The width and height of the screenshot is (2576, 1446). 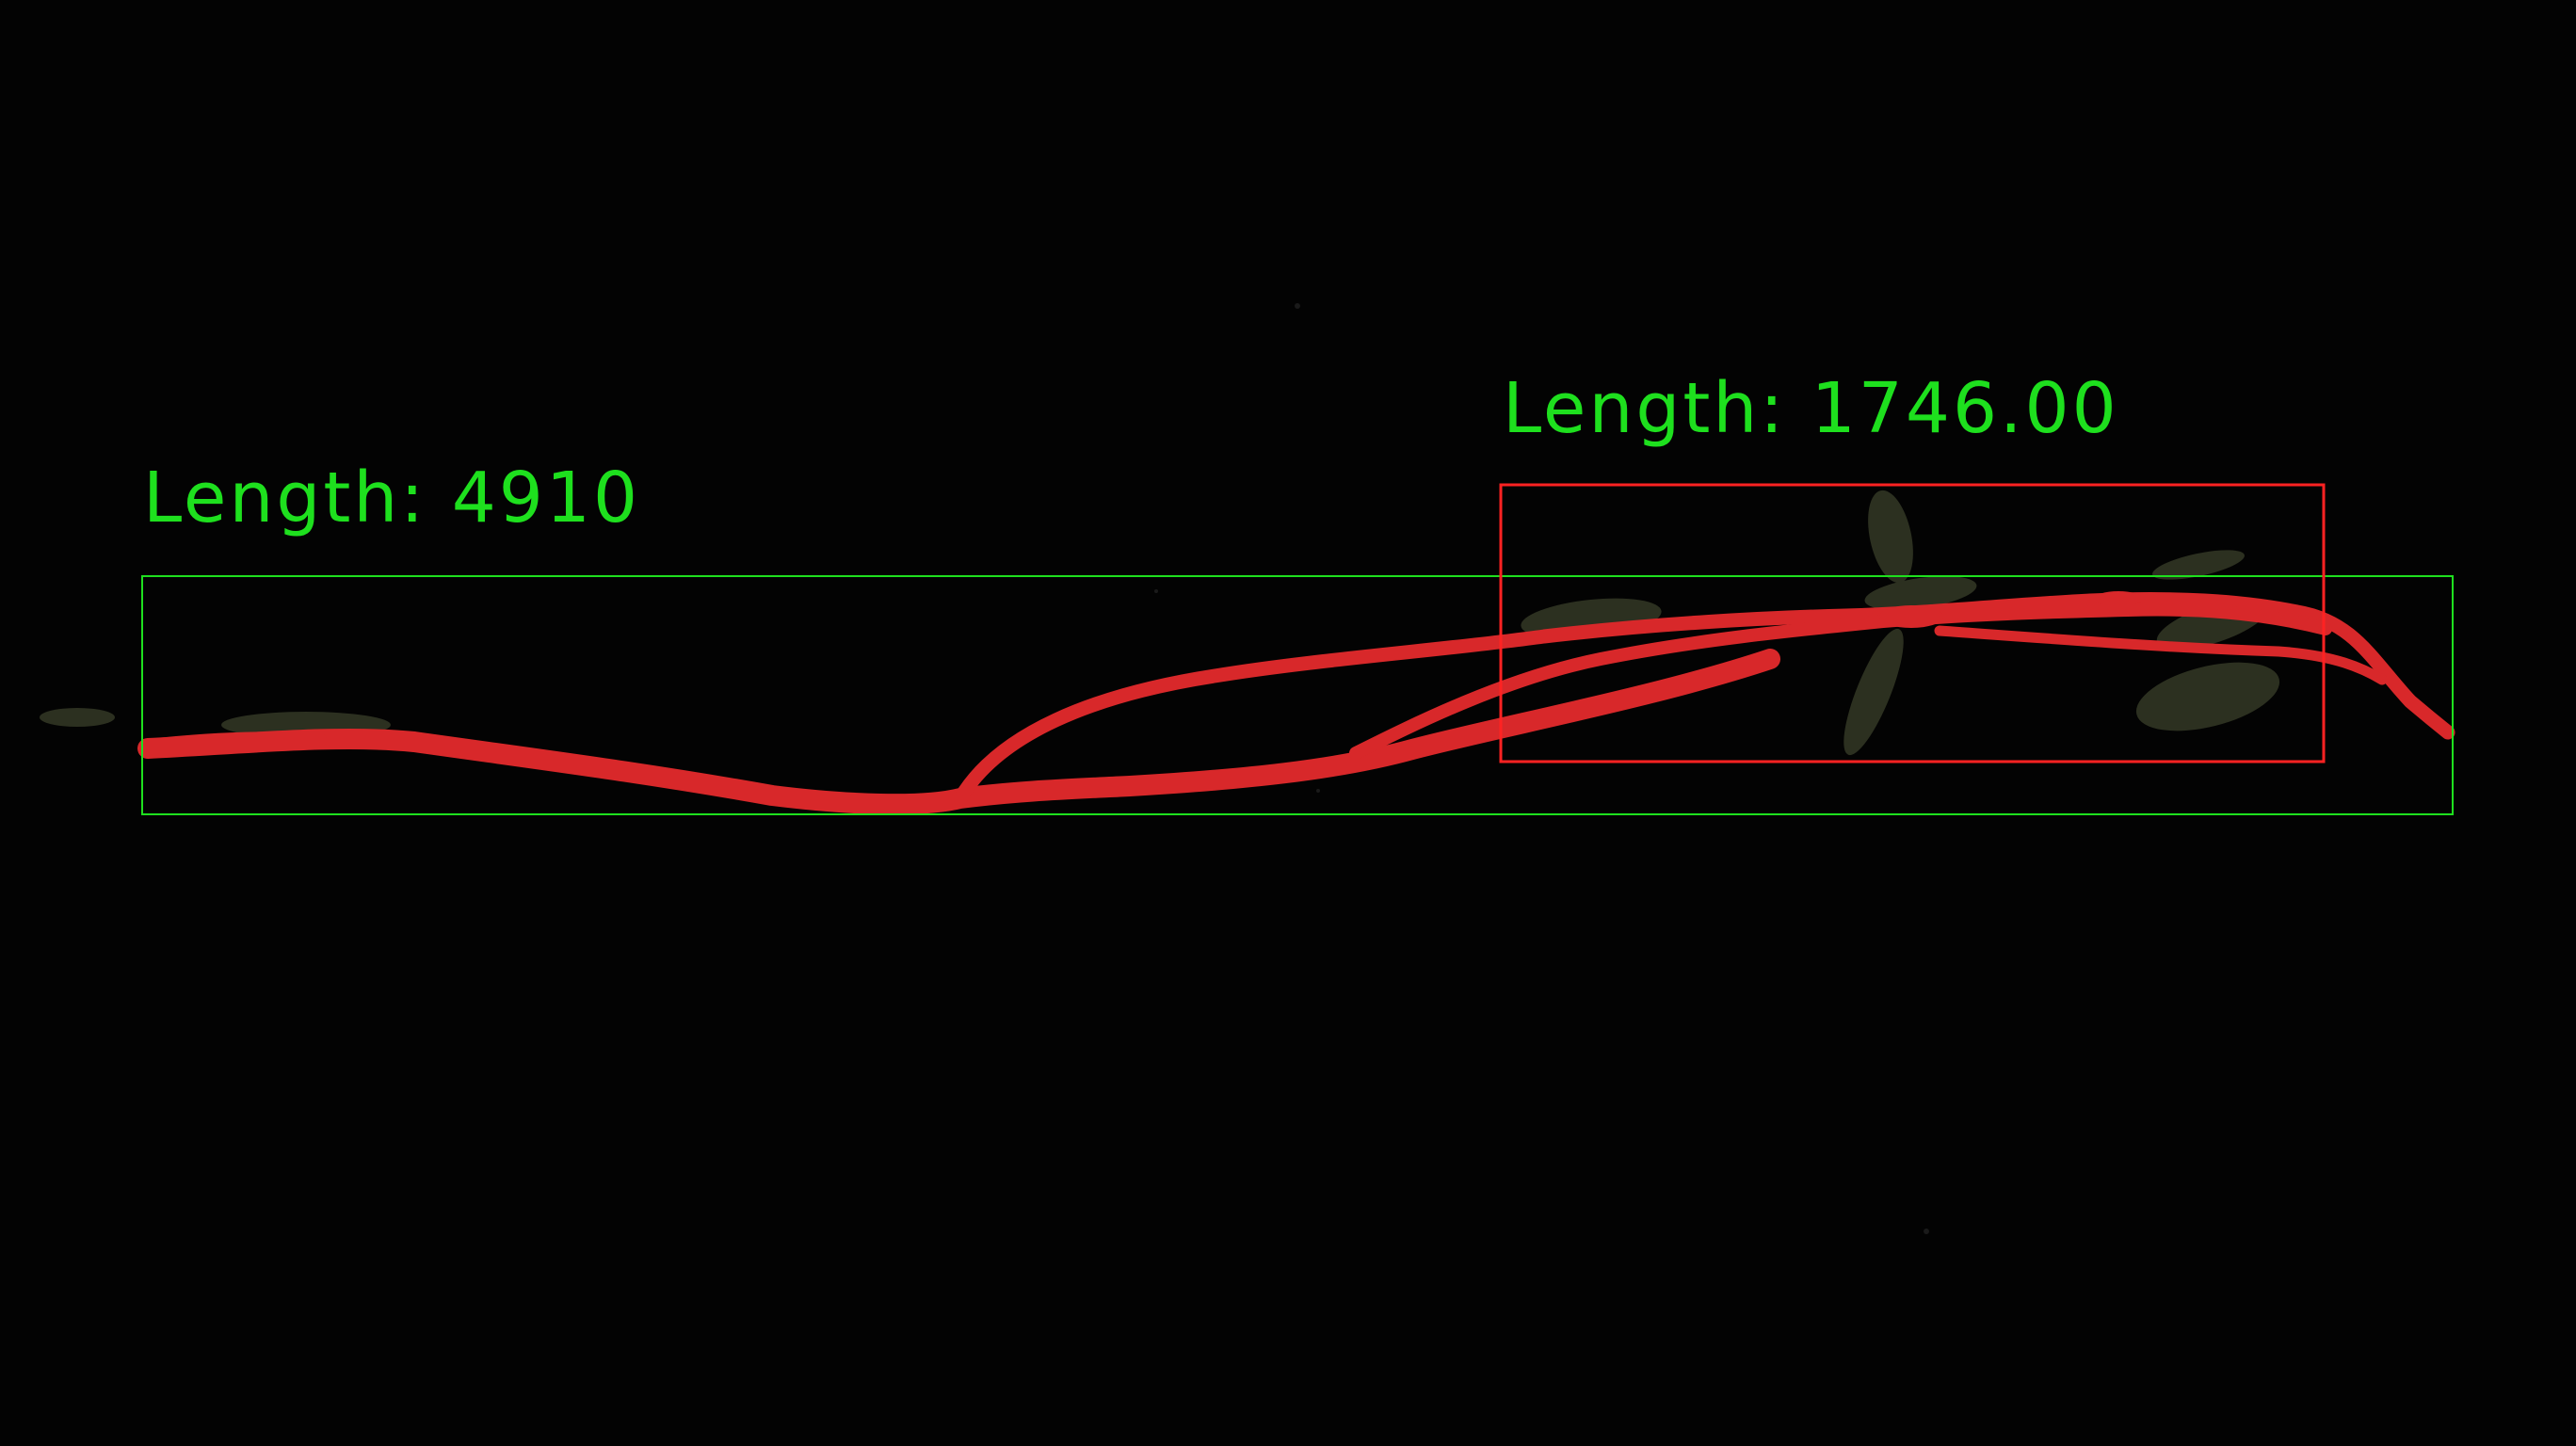 I want to click on total-length-label: Length: 4910, so click(x=392, y=498).